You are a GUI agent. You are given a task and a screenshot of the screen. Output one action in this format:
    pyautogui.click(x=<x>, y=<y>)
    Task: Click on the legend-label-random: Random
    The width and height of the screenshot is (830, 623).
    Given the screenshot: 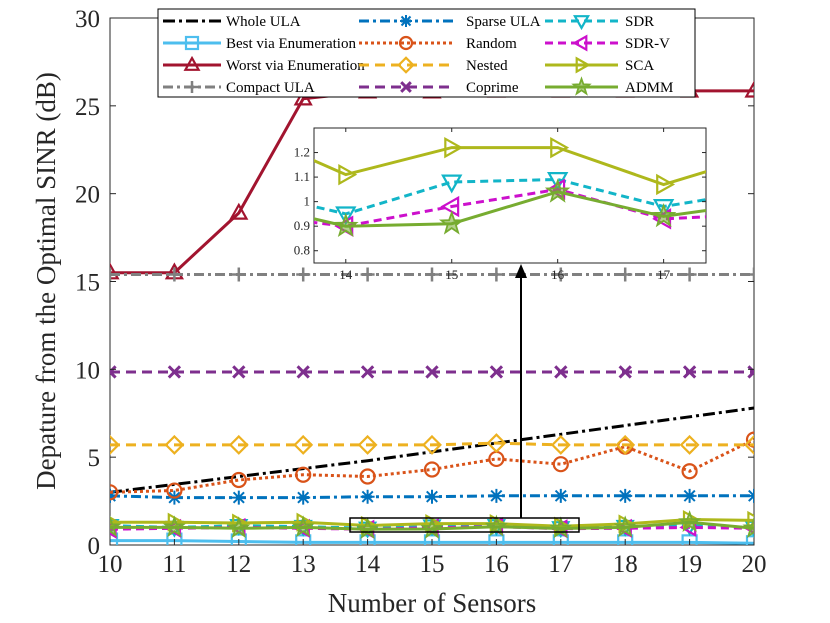 What is the action you would take?
    pyautogui.click(x=491, y=44)
    